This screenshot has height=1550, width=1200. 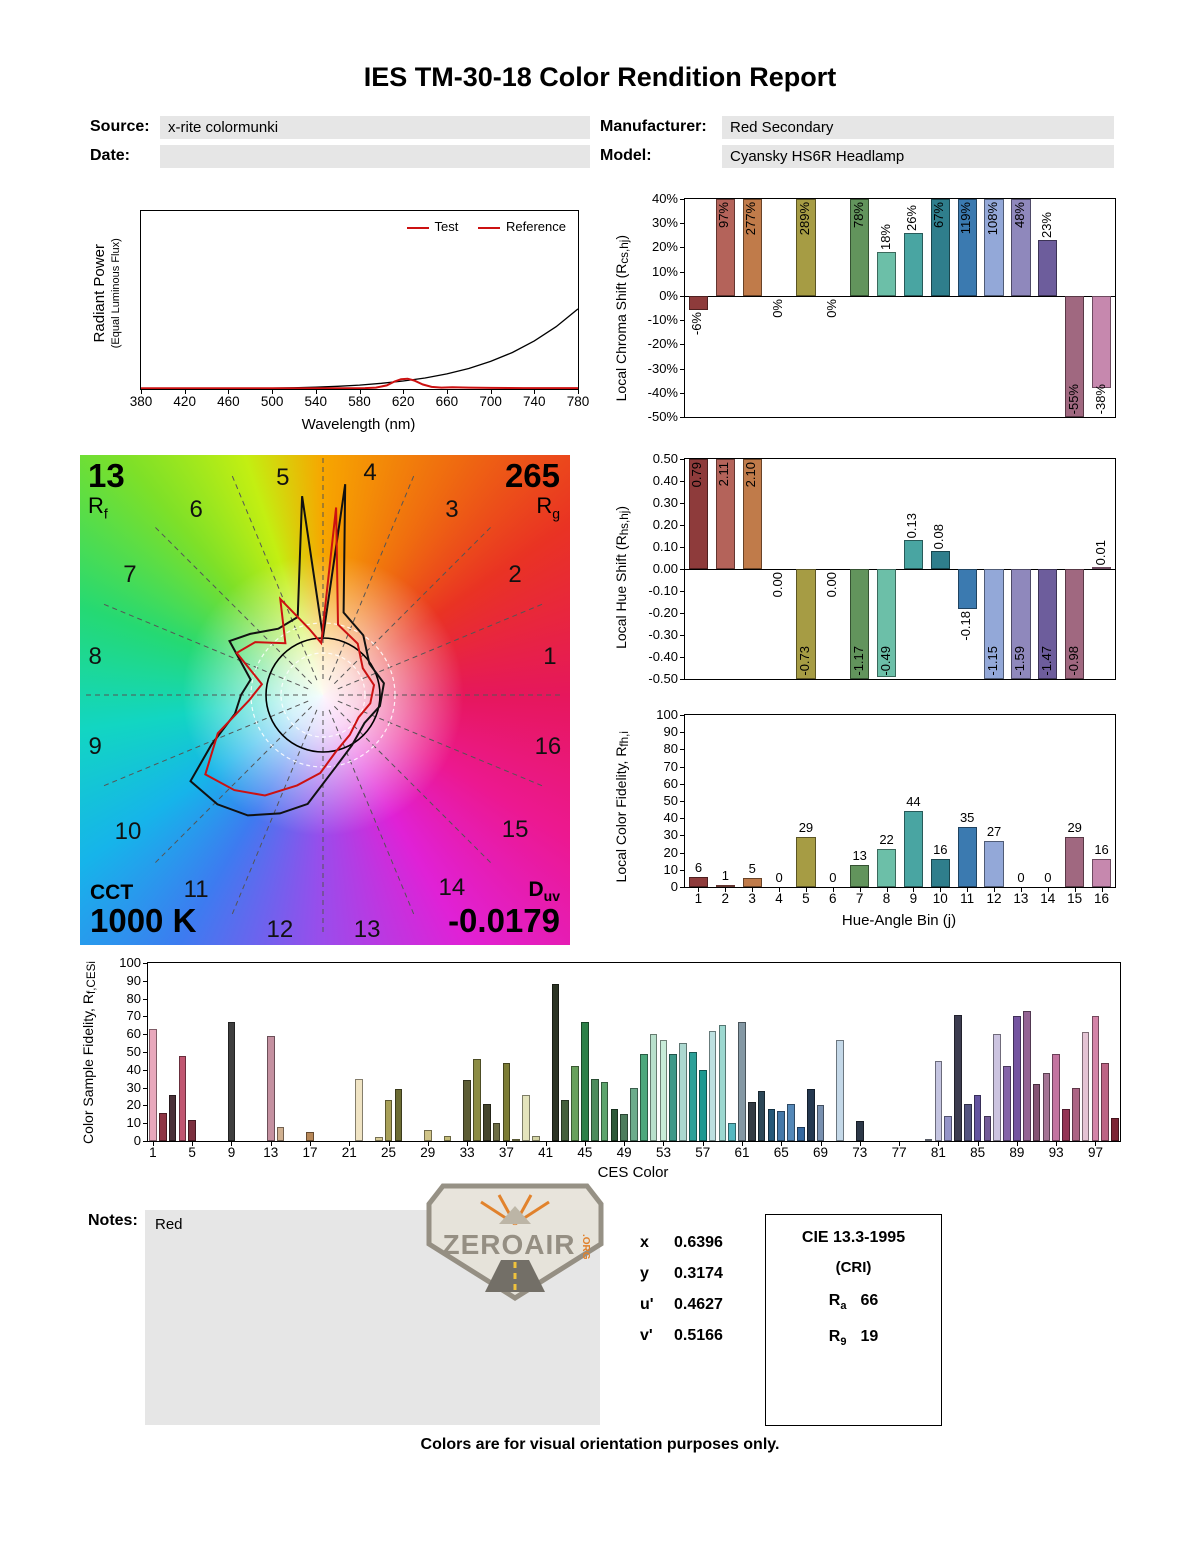 What do you see at coordinates (663, 1152) in the screenshot?
I see `x-tick-label: 53` at bounding box center [663, 1152].